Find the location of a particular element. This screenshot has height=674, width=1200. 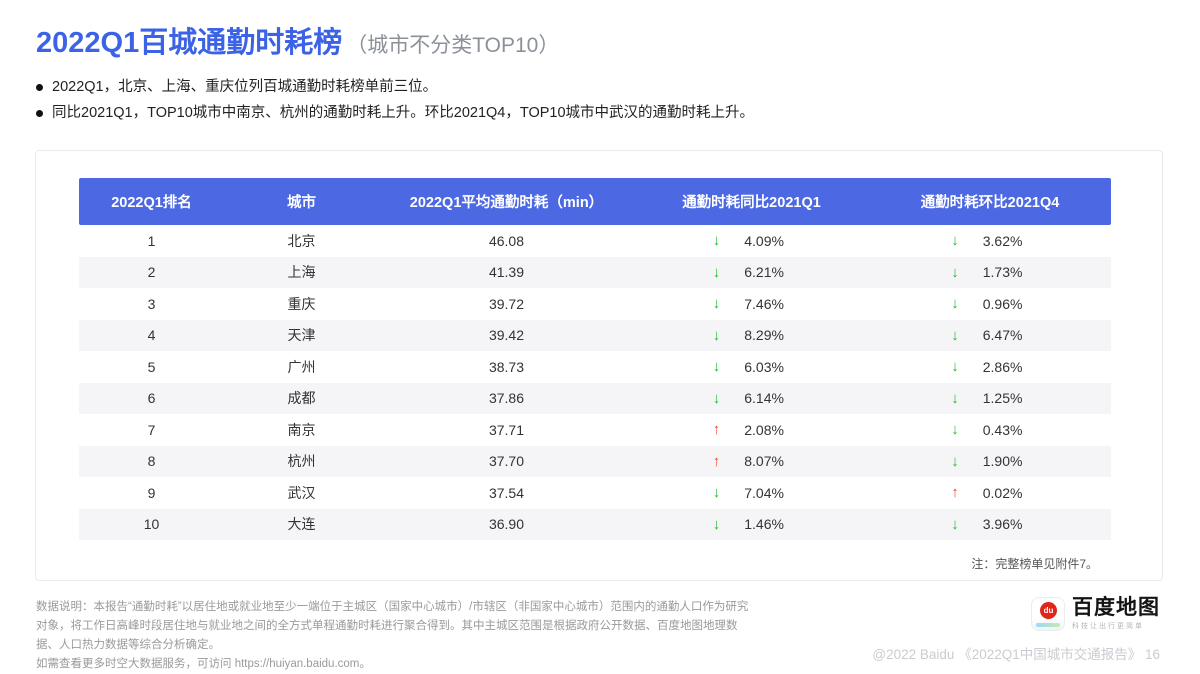

qoq-value: 3.96% is located at coordinates (1002, 524).